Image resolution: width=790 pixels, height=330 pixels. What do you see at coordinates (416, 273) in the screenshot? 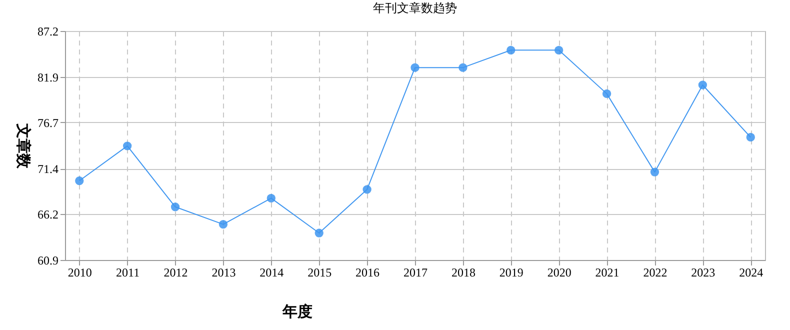
I see `x-tick-label: 2017` at bounding box center [416, 273].